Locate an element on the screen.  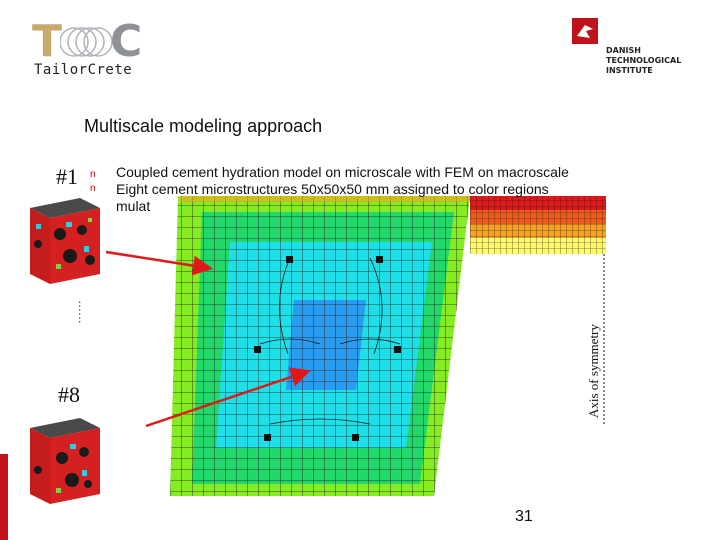
dti-mark-icon is located at coordinates (585, 31).